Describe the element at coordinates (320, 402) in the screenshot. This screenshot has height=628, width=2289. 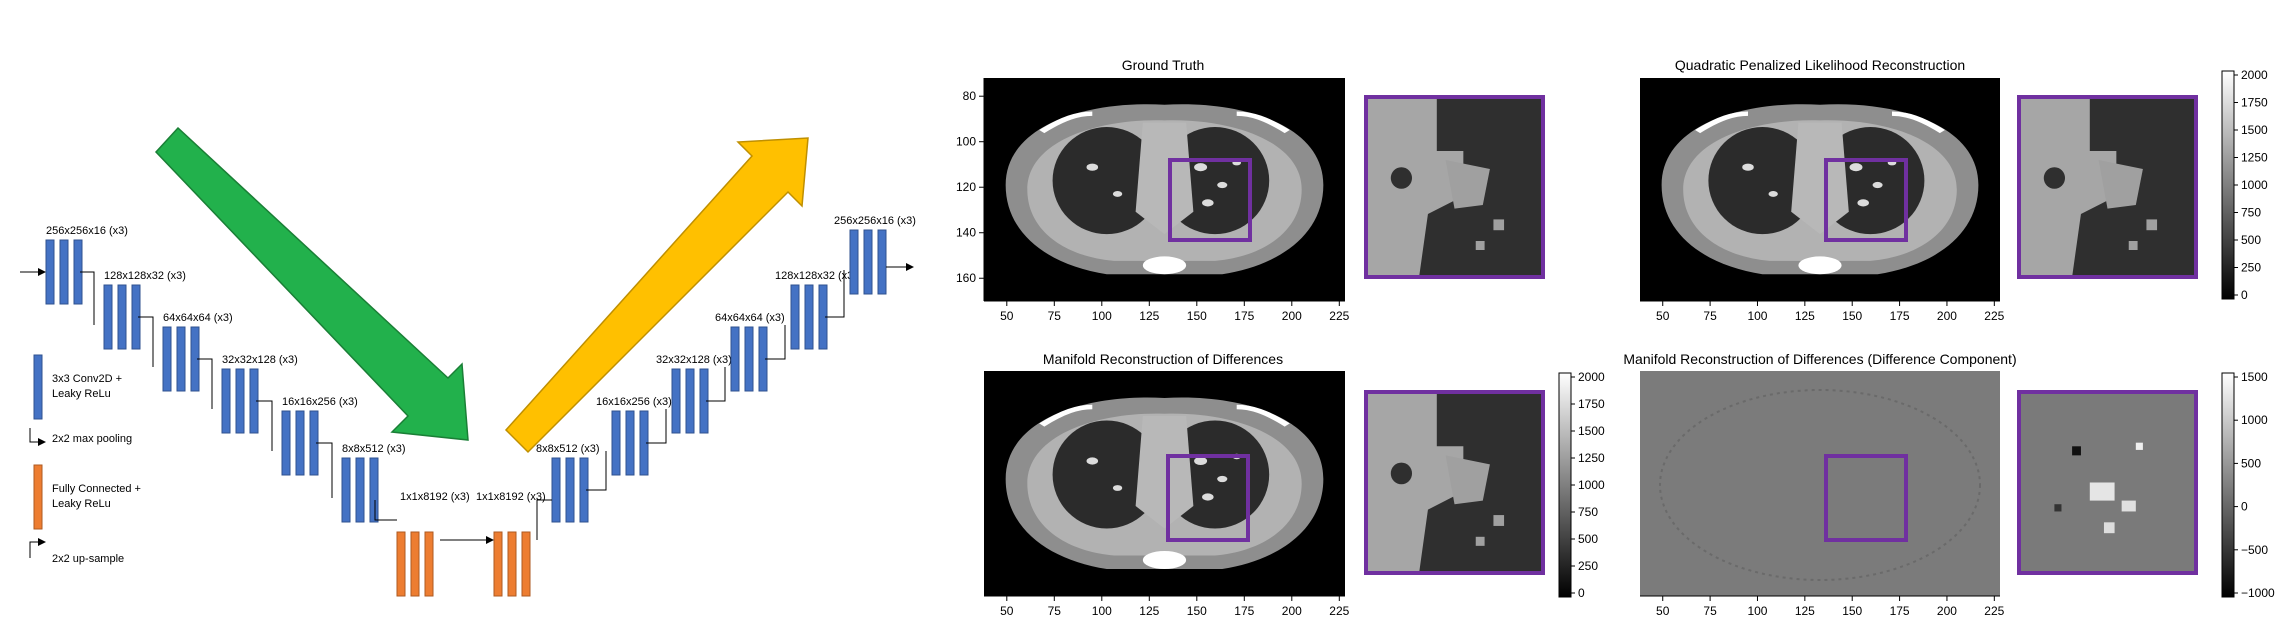
I see `encoder-label: 16x16x256 (x3)` at that location.